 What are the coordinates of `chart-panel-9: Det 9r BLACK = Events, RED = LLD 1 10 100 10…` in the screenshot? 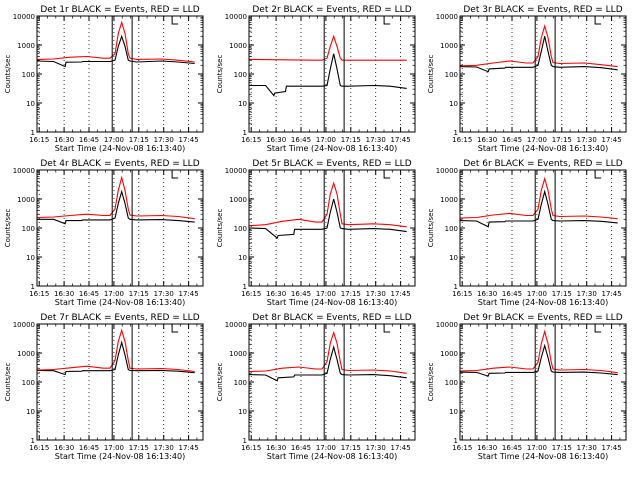 It's located at (527, 387).